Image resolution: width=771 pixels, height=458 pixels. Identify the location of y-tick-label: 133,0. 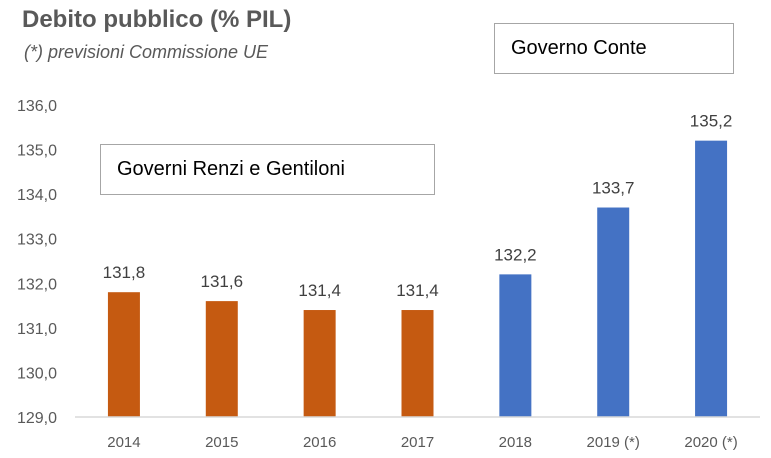
(37, 240).